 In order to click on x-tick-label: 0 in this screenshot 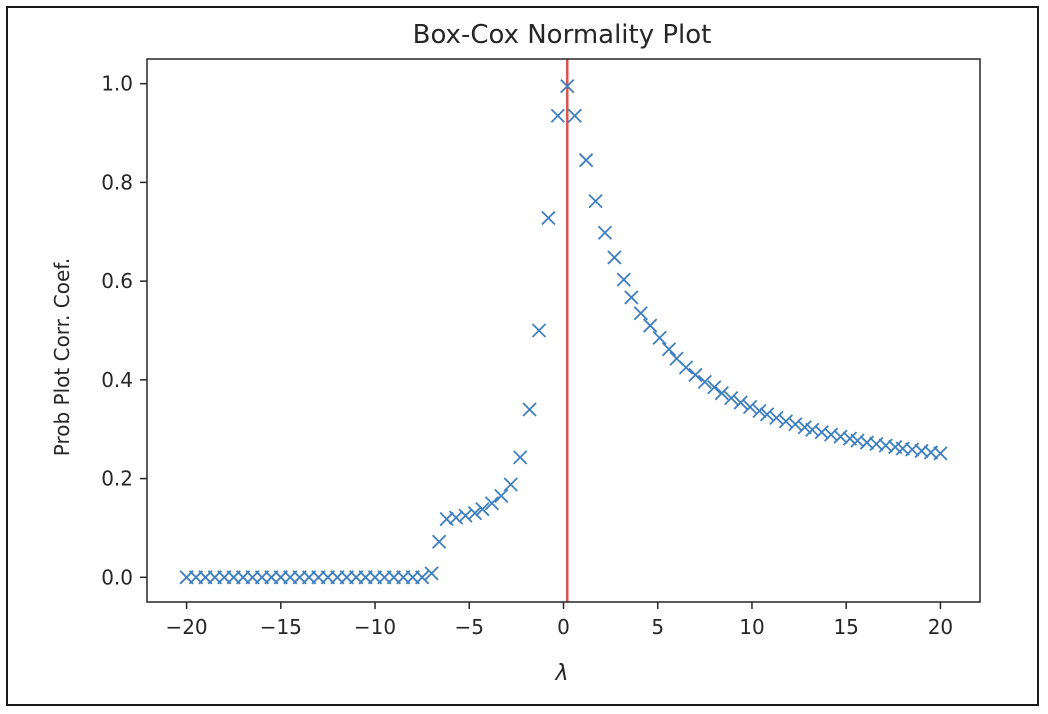, I will do `click(563, 627)`.